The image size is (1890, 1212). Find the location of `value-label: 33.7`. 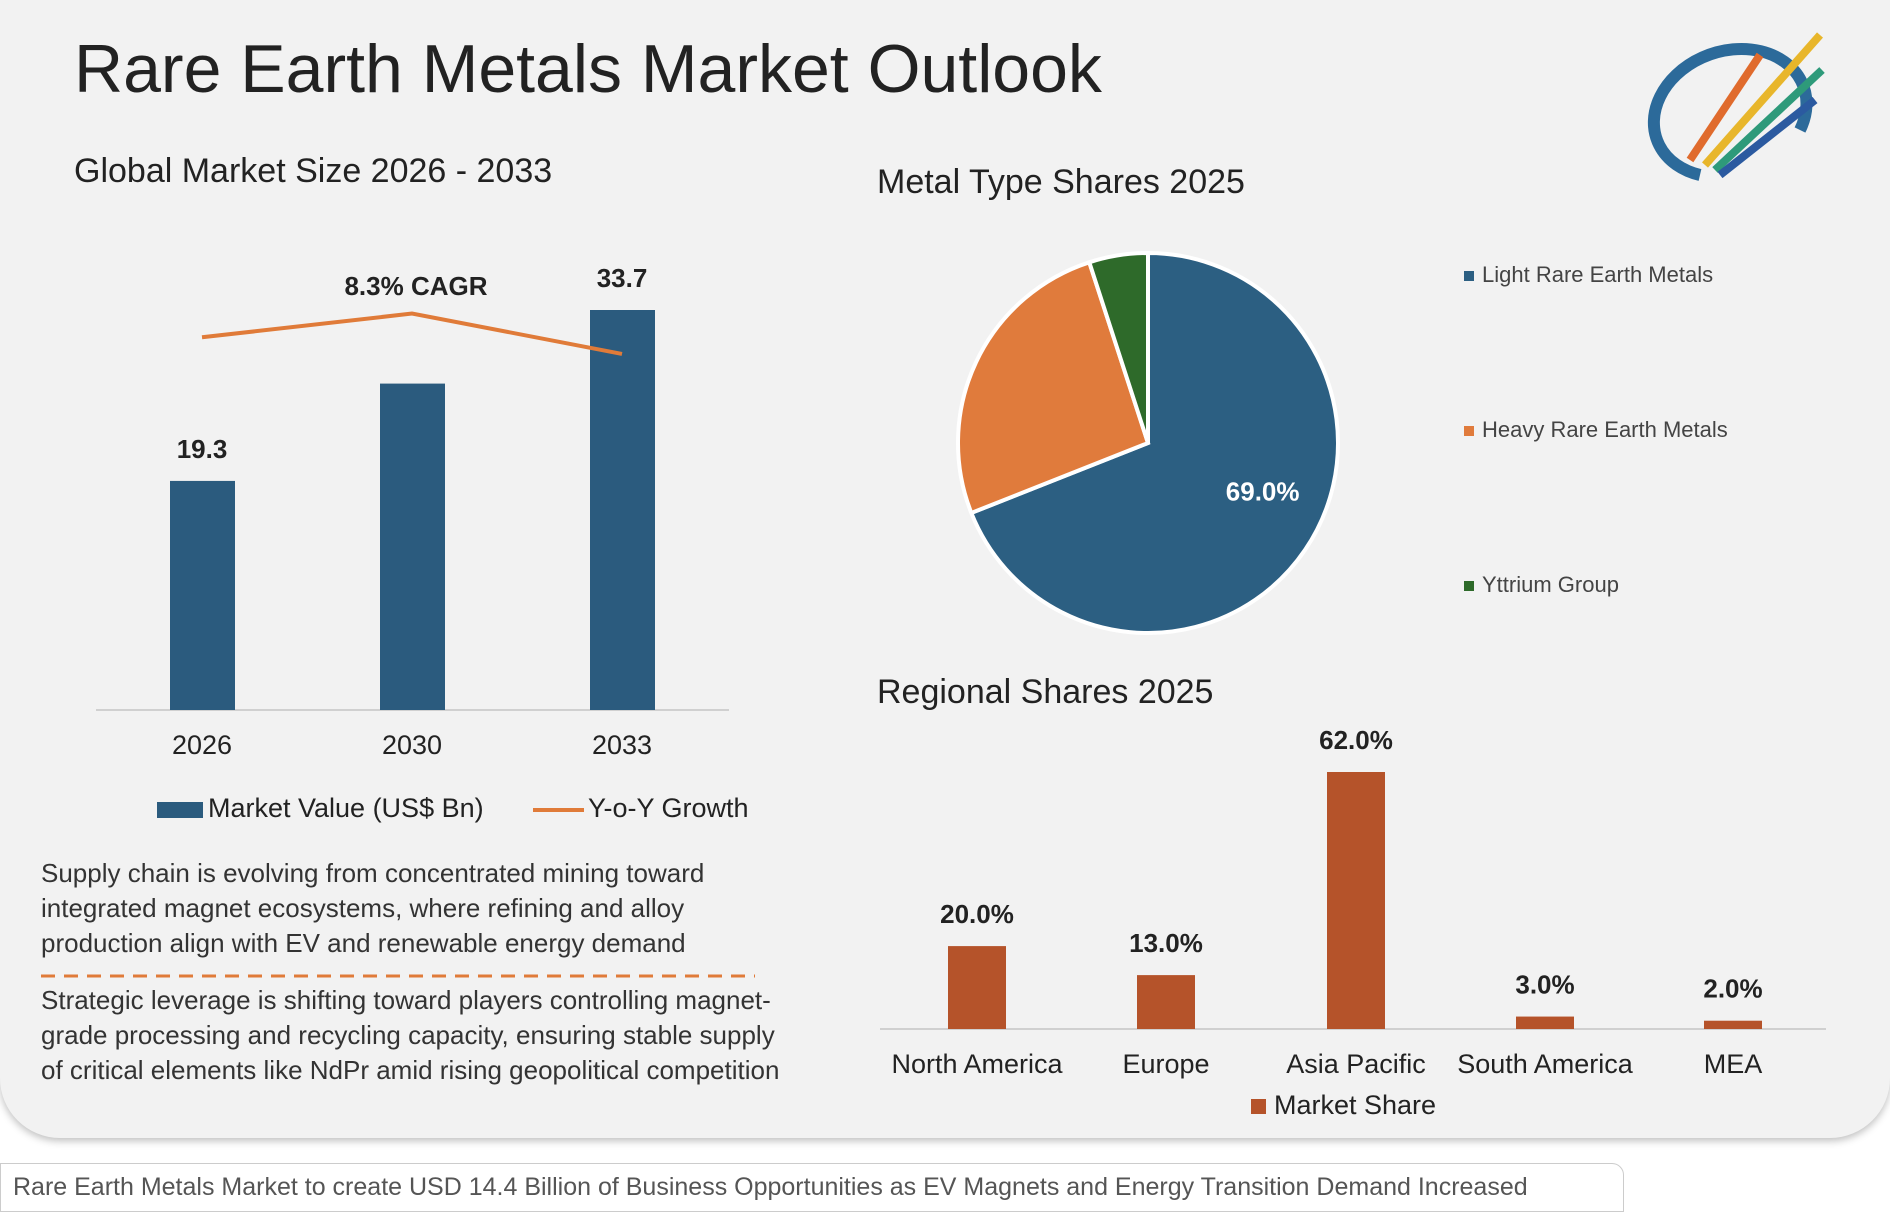

value-label: 33.7 is located at coordinates (622, 278).